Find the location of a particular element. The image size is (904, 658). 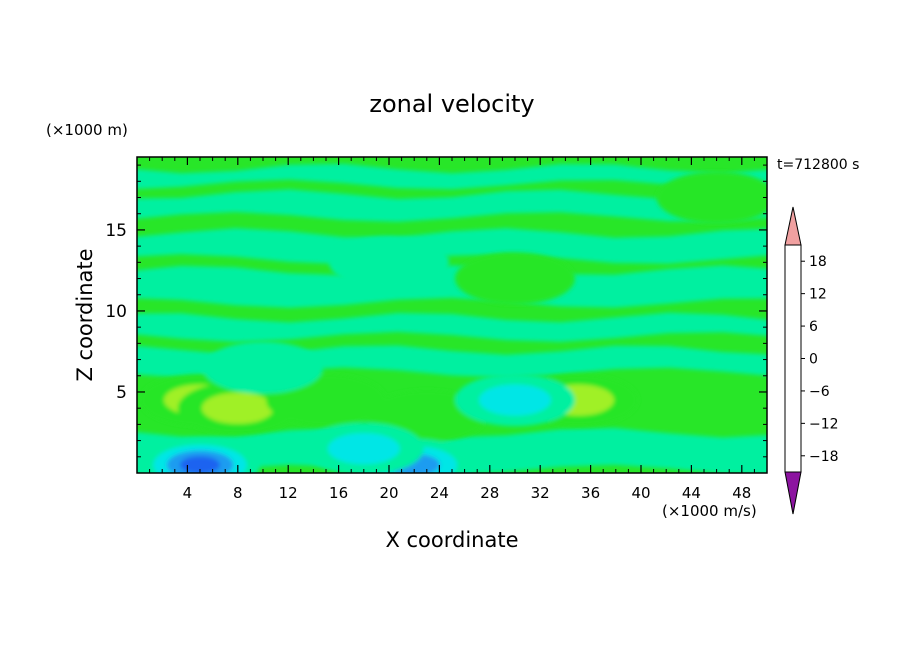

colorbar-tick-label: 18 is located at coordinates (818, 262).